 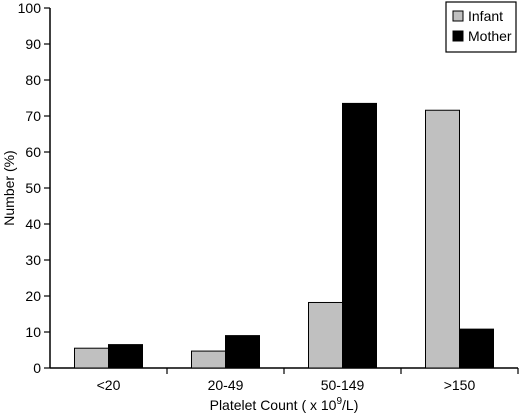 I want to click on x-tick-label: <20, so click(x=109, y=385).